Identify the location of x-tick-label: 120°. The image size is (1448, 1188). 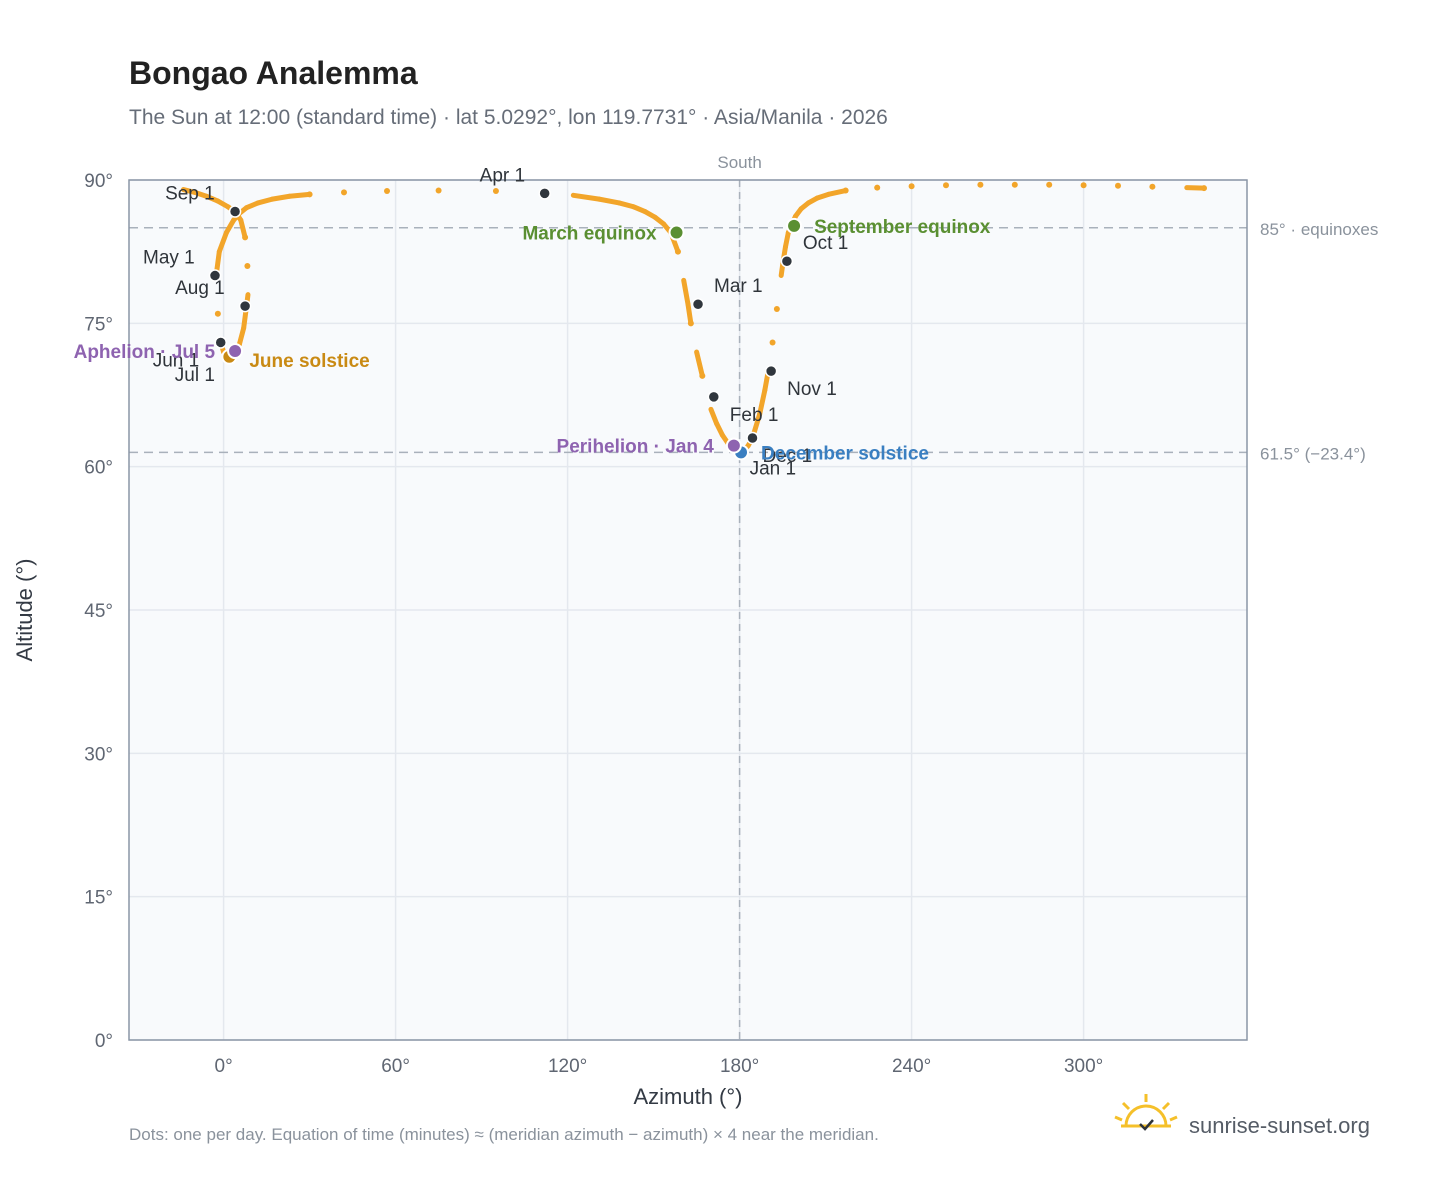
(567, 1066).